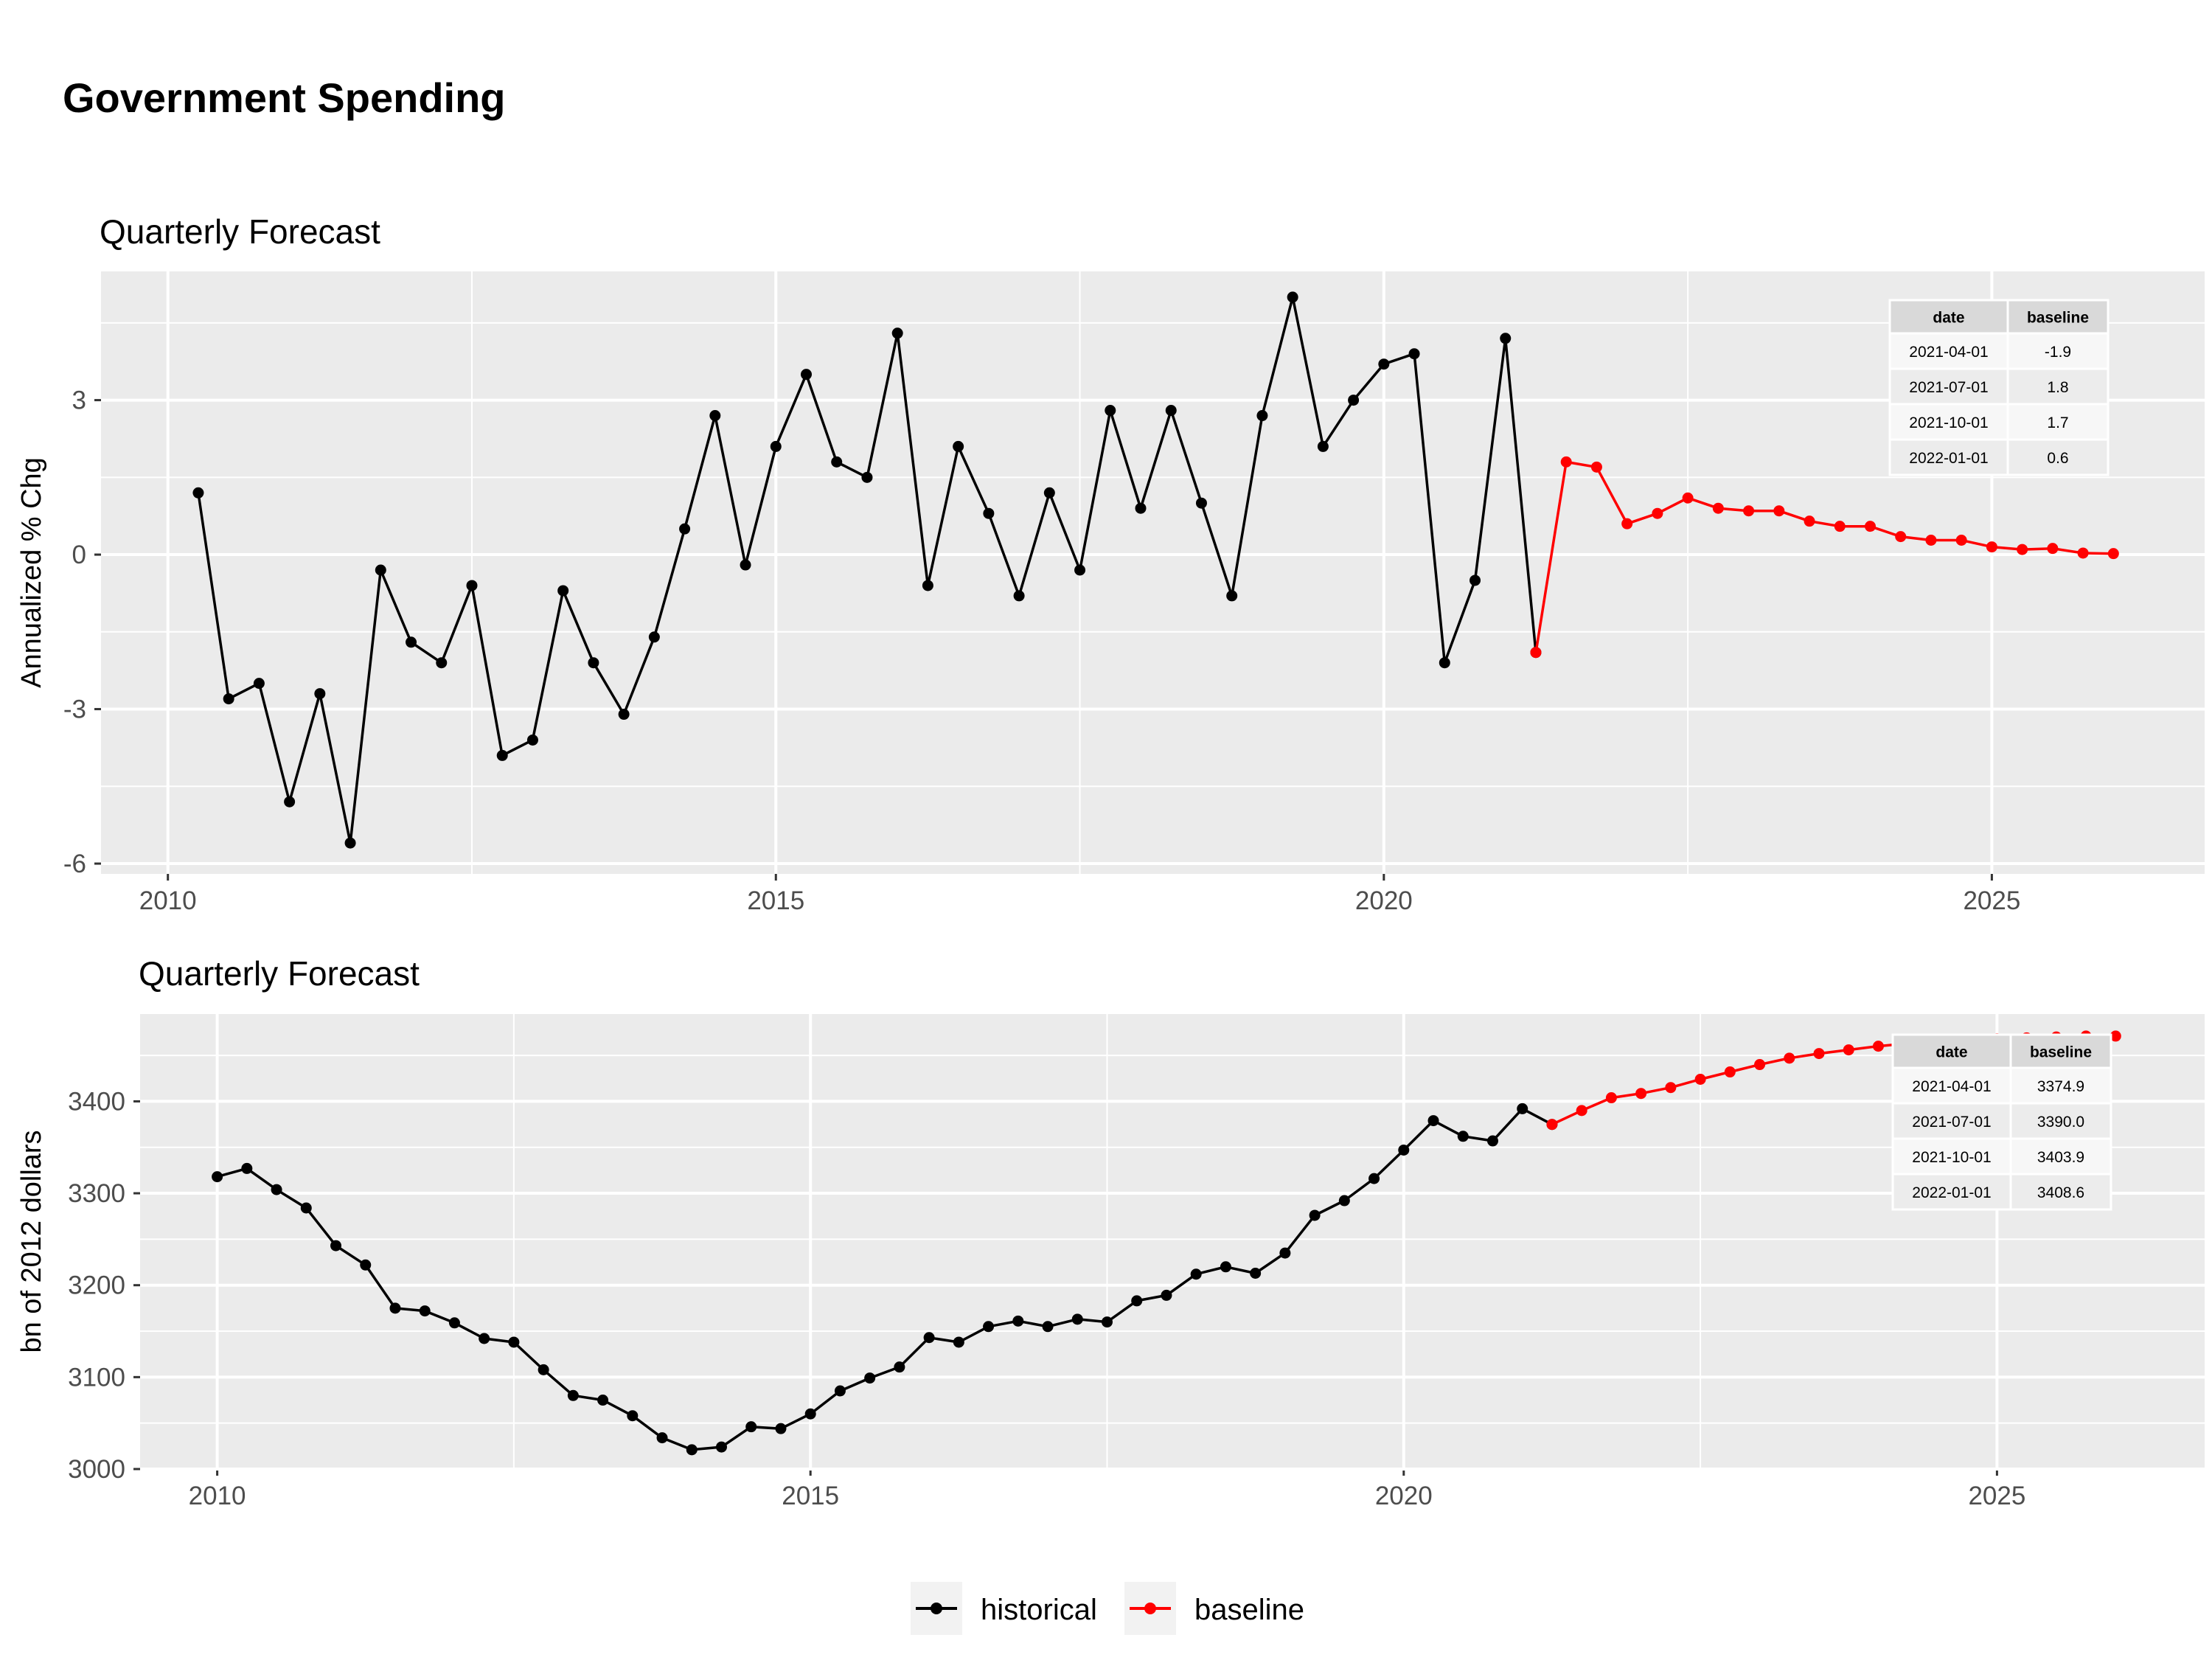  What do you see at coordinates (1039, 1610) in the screenshot?
I see `legend-label-historical: historical` at bounding box center [1039, 1610].